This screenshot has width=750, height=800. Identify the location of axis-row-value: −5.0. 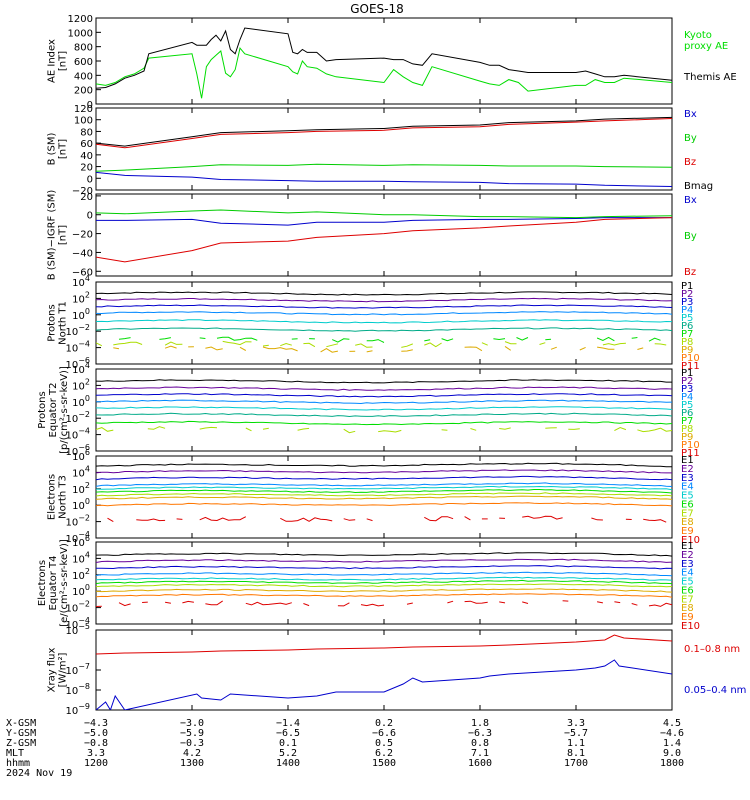
(96, 733).